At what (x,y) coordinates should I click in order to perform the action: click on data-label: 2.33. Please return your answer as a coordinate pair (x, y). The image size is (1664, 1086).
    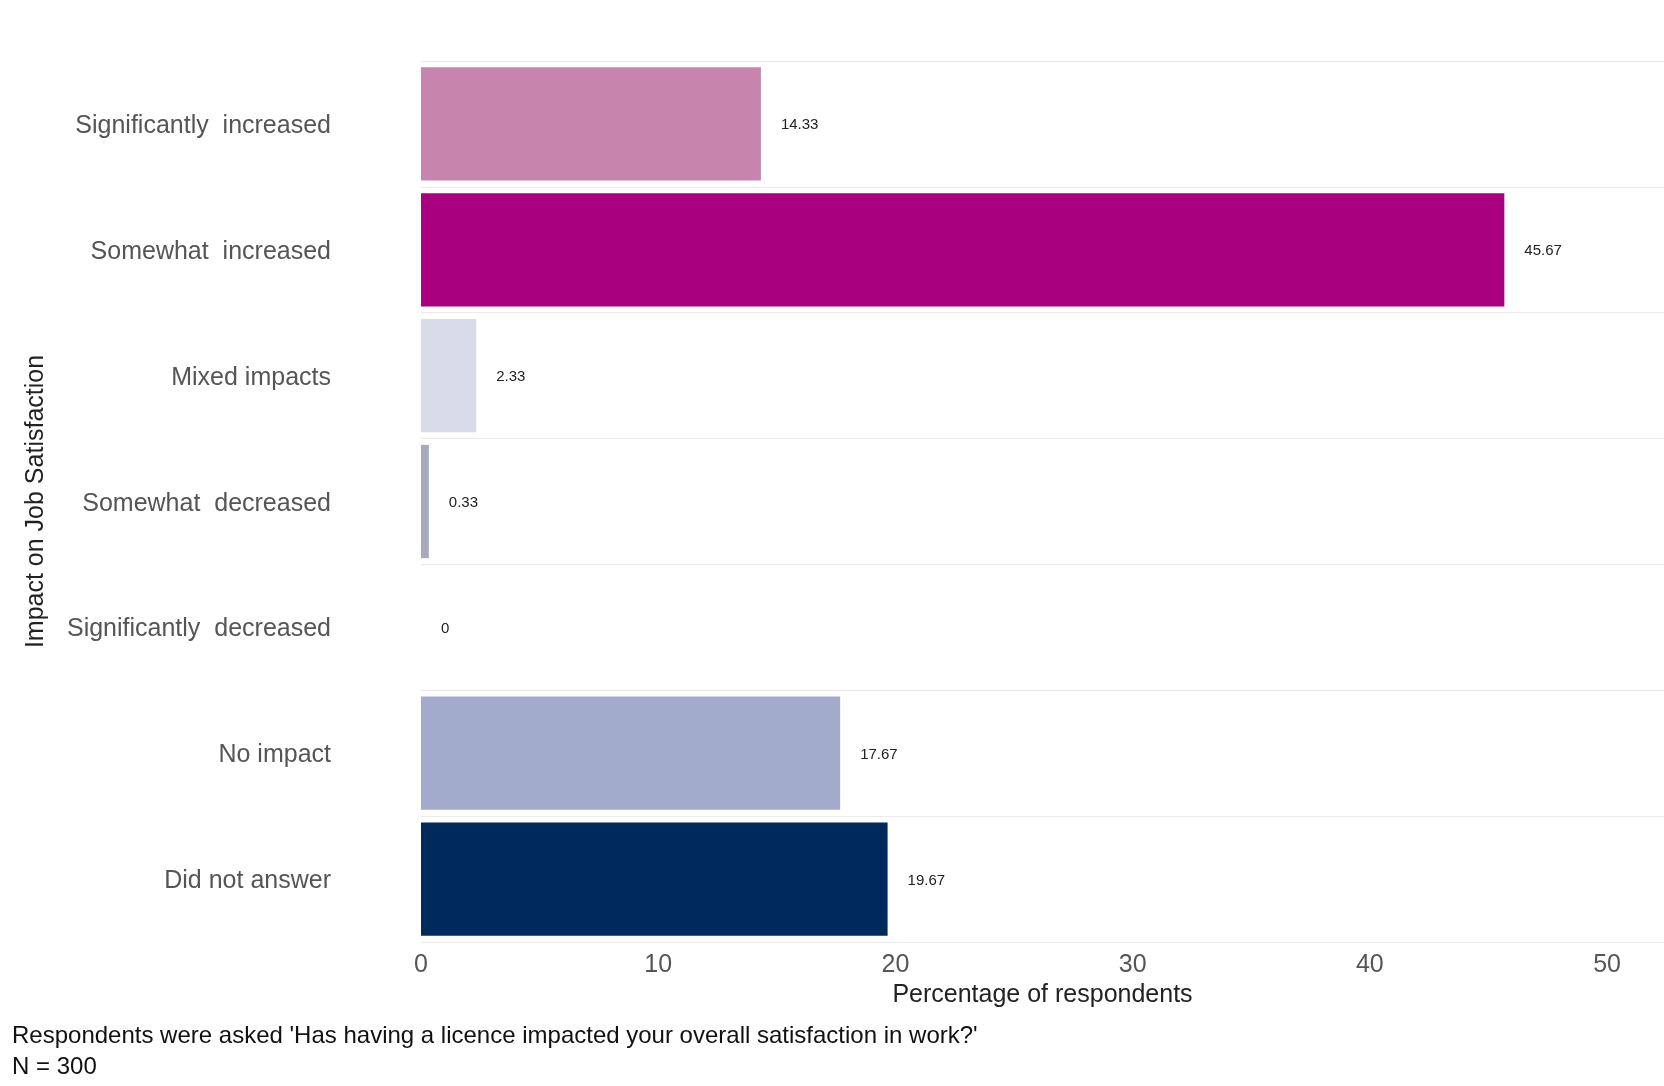
    Looking at the image, I should click on (511, 376).